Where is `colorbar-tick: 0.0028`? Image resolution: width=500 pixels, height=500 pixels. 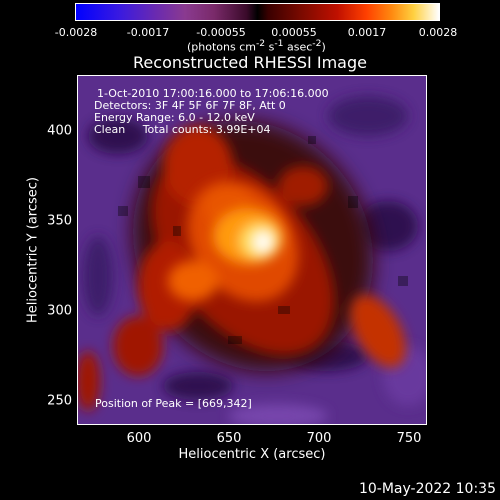
colorbar-tick: 0.0028 is located at coordinates (438, 32).